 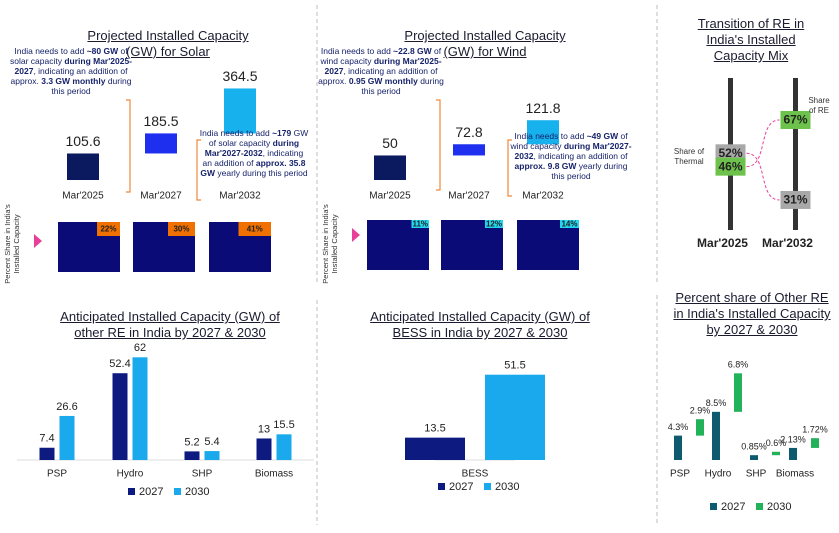 I want to click on value-label: 185.5, so click(x=160, y=121).